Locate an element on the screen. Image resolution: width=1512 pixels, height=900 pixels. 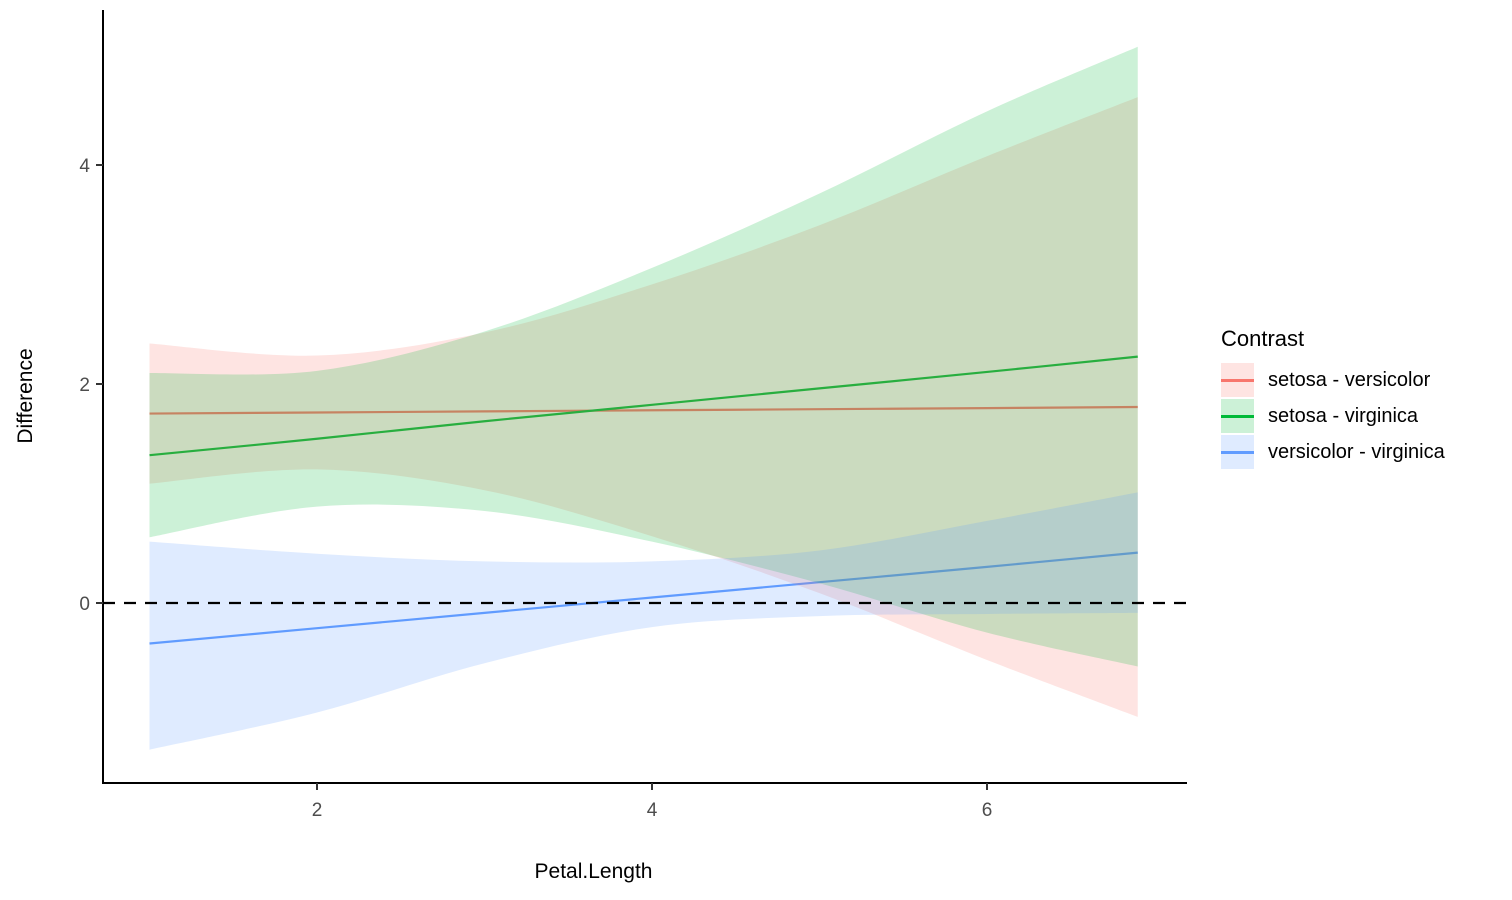
y-axis-title: Difference is located at coordinates (25, 396).